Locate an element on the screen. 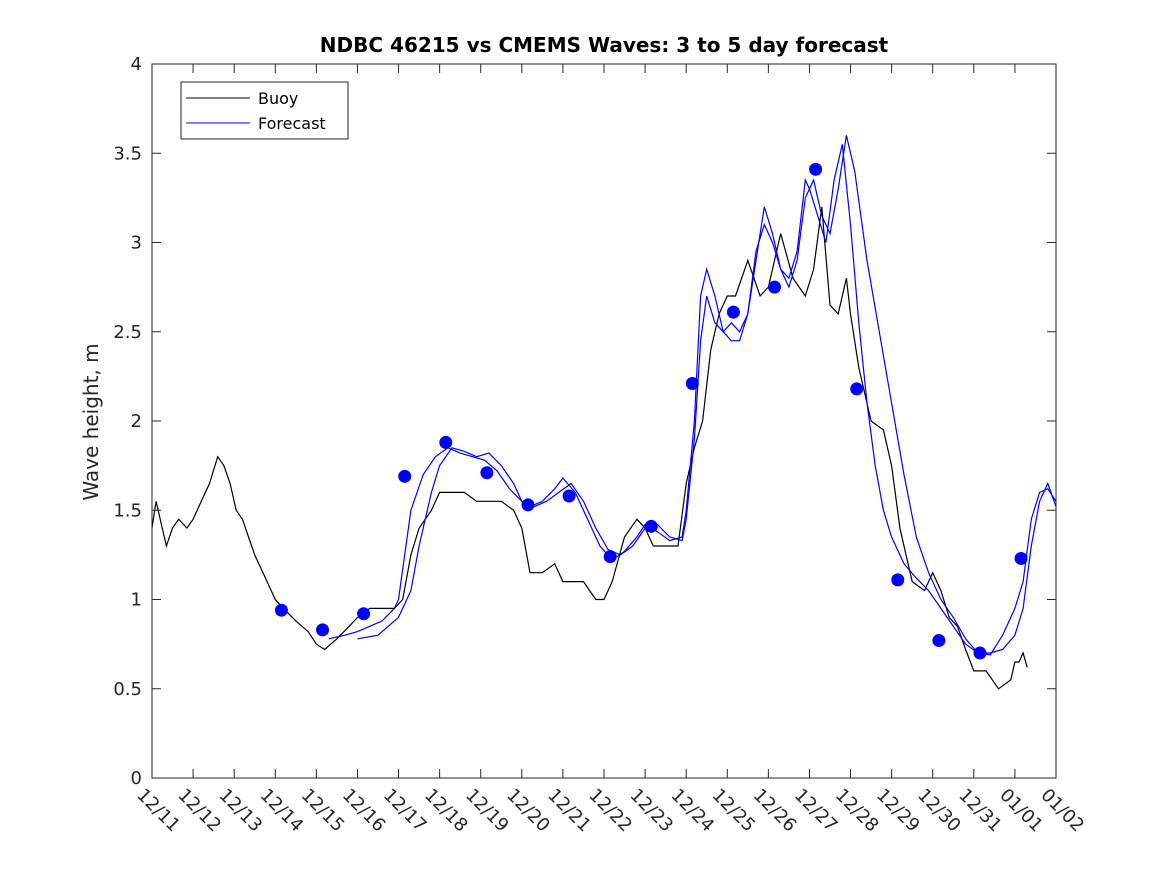 The image size is (1167, 875). y-tick-label: 2 is located at coordinates (136, 421).